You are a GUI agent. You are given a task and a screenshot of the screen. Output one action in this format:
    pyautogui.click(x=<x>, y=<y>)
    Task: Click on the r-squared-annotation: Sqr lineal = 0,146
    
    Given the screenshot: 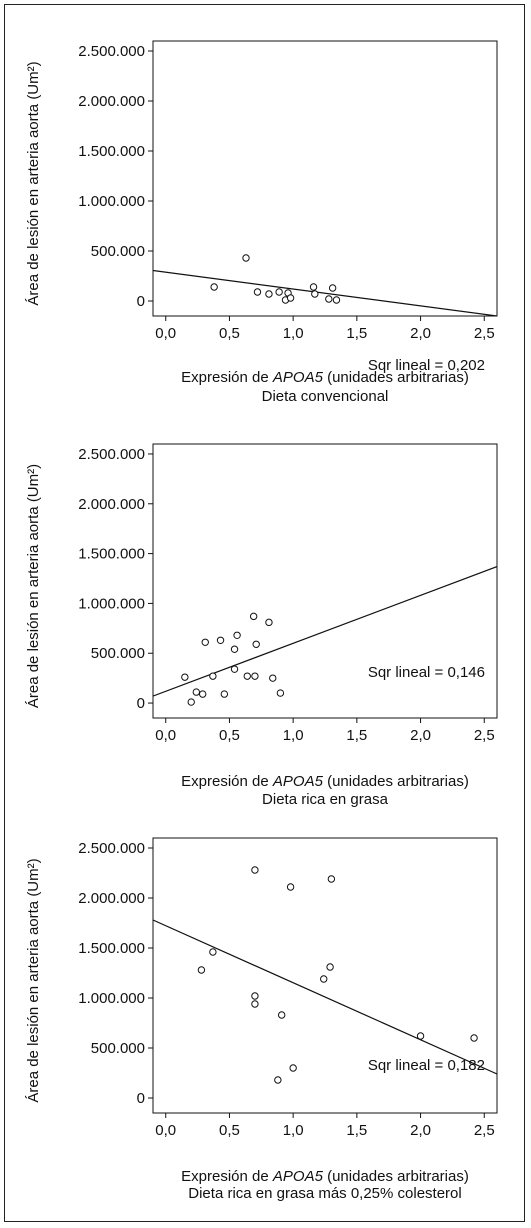 What is the action you would take?
    pyautogui.click(x=426, y=672)
    